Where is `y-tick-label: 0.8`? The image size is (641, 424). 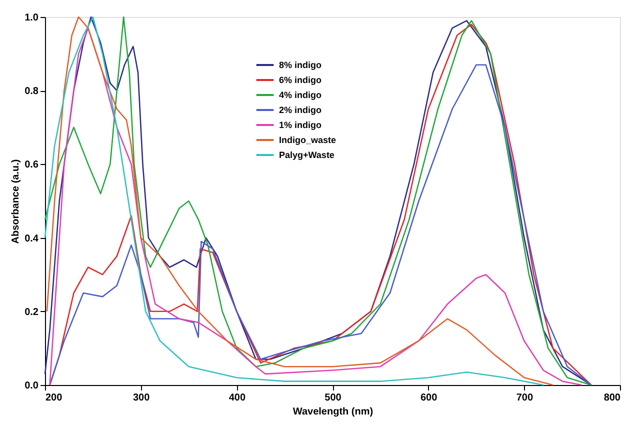
y-tick-label: 0.8 is located at coordinates (31, 92).